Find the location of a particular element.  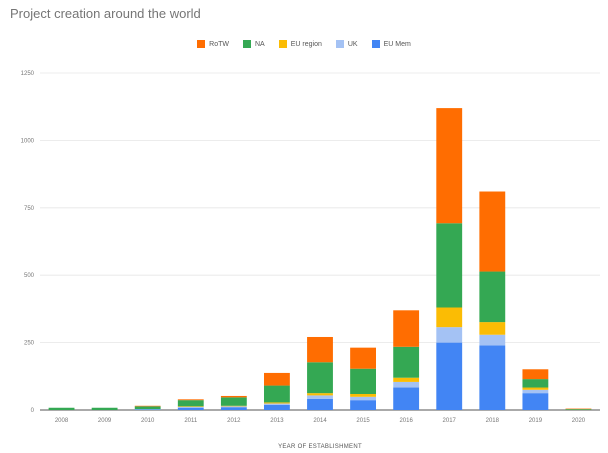

legend-label-eu-region: EU region is located at coordinates (306, 44).